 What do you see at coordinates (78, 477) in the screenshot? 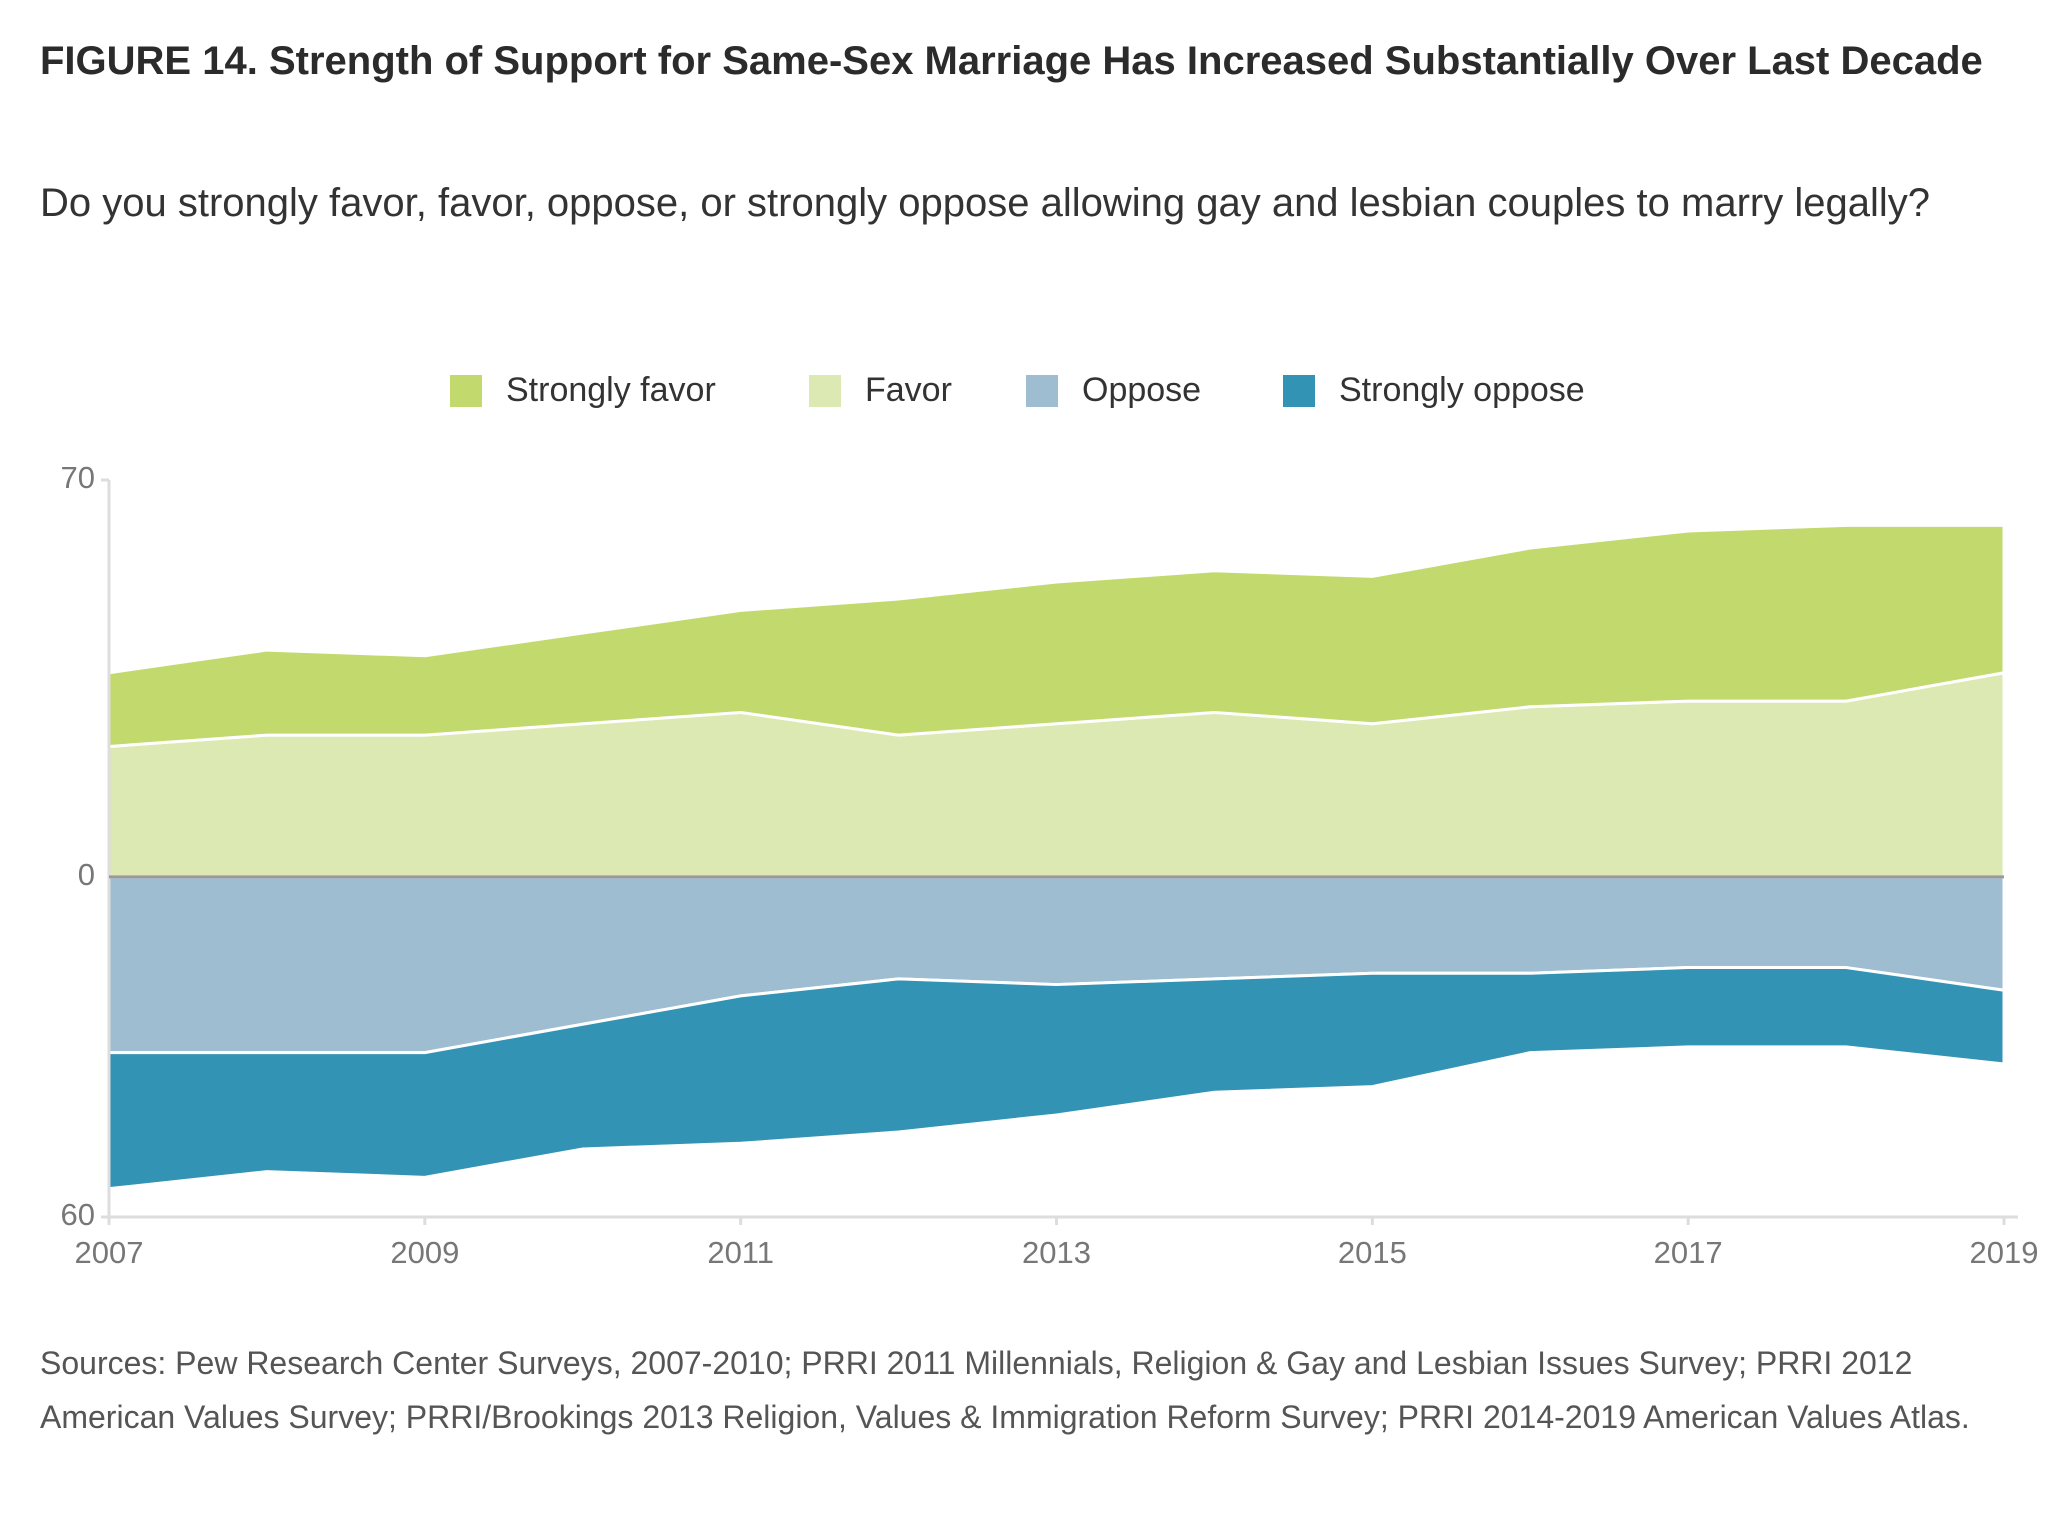
I see `y-tick-label: 70` at bounding box center [78, 477].